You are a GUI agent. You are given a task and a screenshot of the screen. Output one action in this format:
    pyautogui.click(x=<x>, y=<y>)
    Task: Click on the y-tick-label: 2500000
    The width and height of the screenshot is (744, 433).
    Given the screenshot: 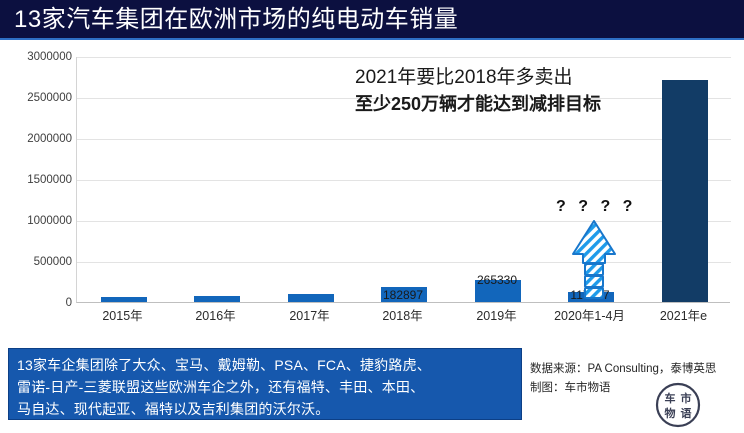 What is the action you would take?
    pyautogui.click(x=49, y=98)
    